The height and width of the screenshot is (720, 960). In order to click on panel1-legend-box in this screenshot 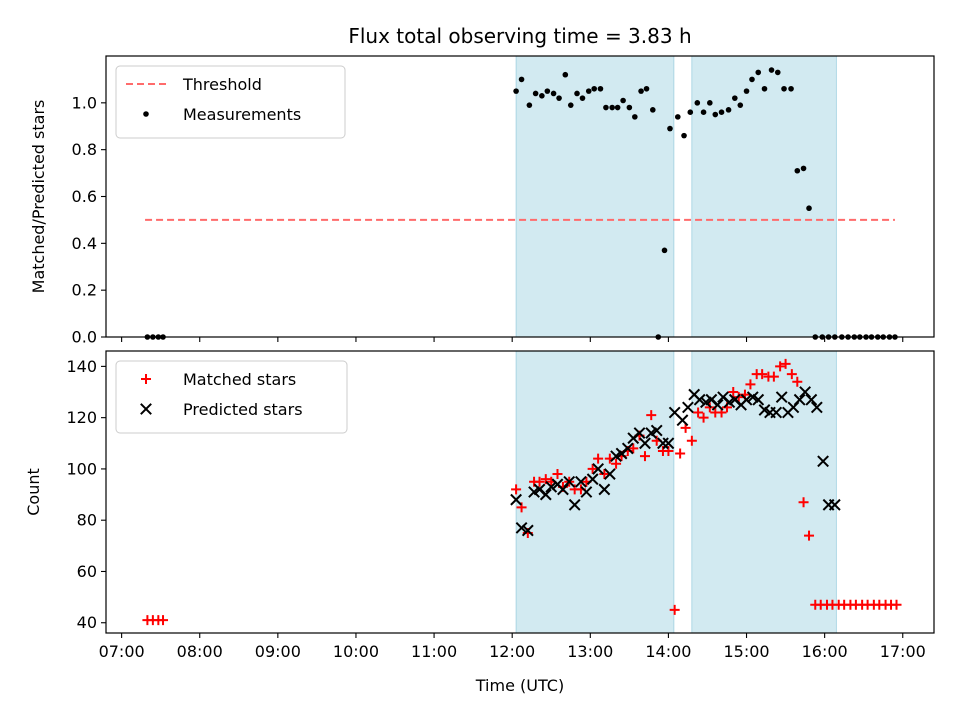, I will do `click(230, 102)`.